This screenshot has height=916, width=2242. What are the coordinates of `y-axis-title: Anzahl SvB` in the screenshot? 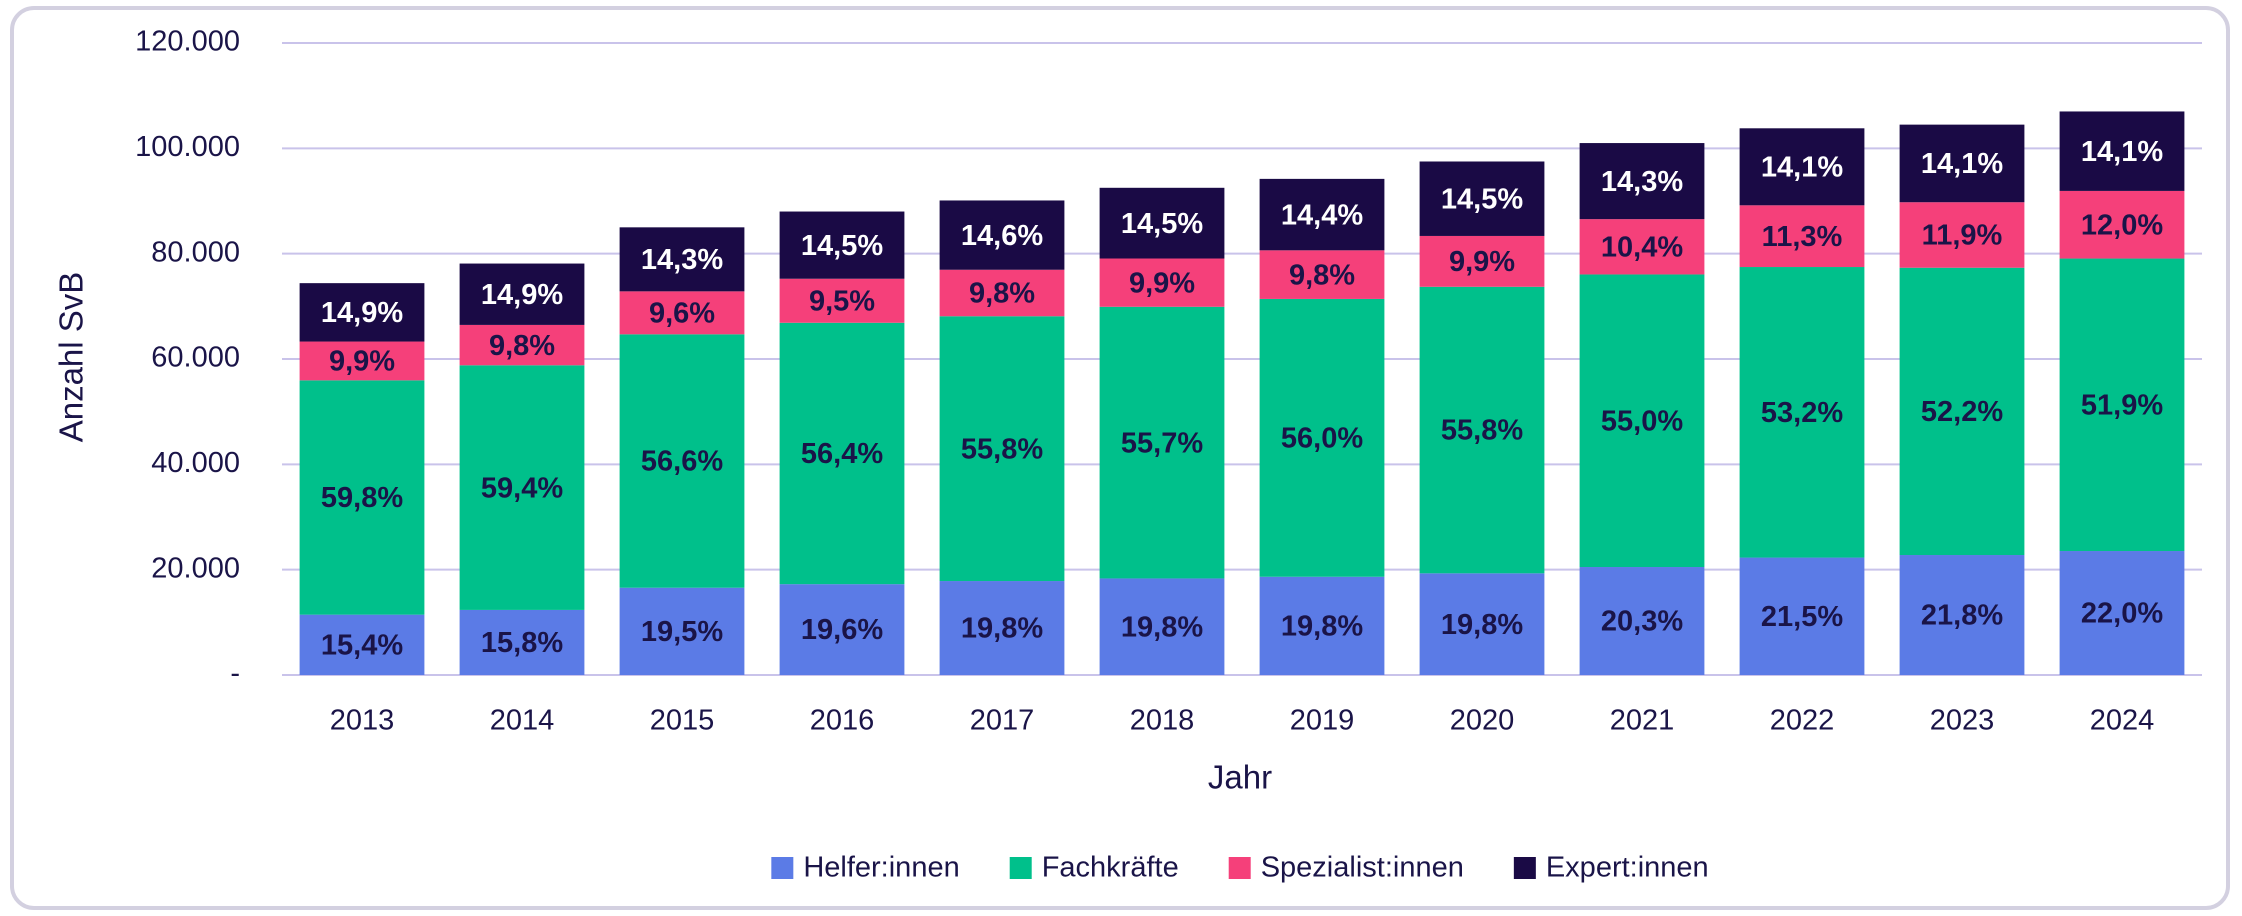 It's located at (71, 357).